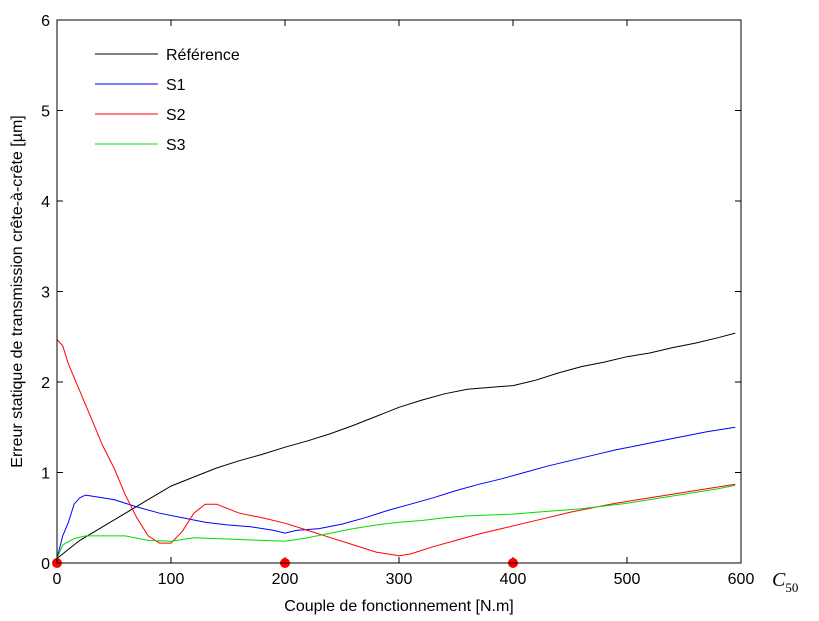  Describe the element at coordinates (45, 112) in the screenshot. I see `y-tick-label-5: 5` at that location.